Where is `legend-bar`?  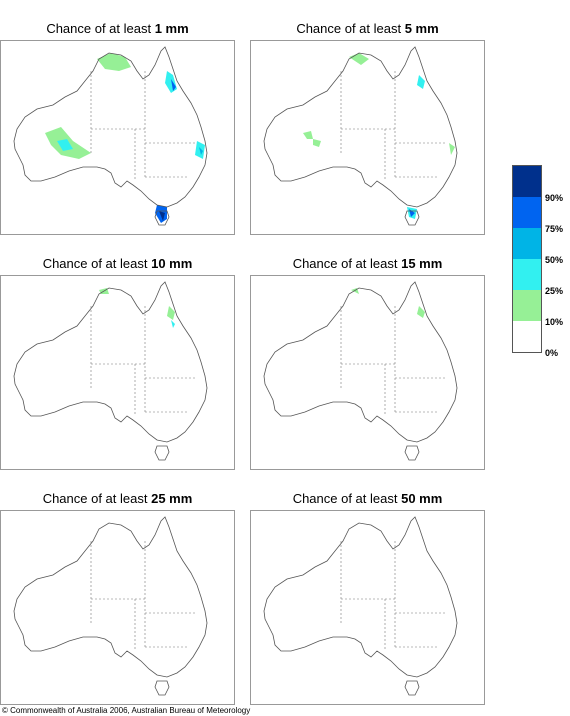 legend-bar is located at coordinates (527, 259).